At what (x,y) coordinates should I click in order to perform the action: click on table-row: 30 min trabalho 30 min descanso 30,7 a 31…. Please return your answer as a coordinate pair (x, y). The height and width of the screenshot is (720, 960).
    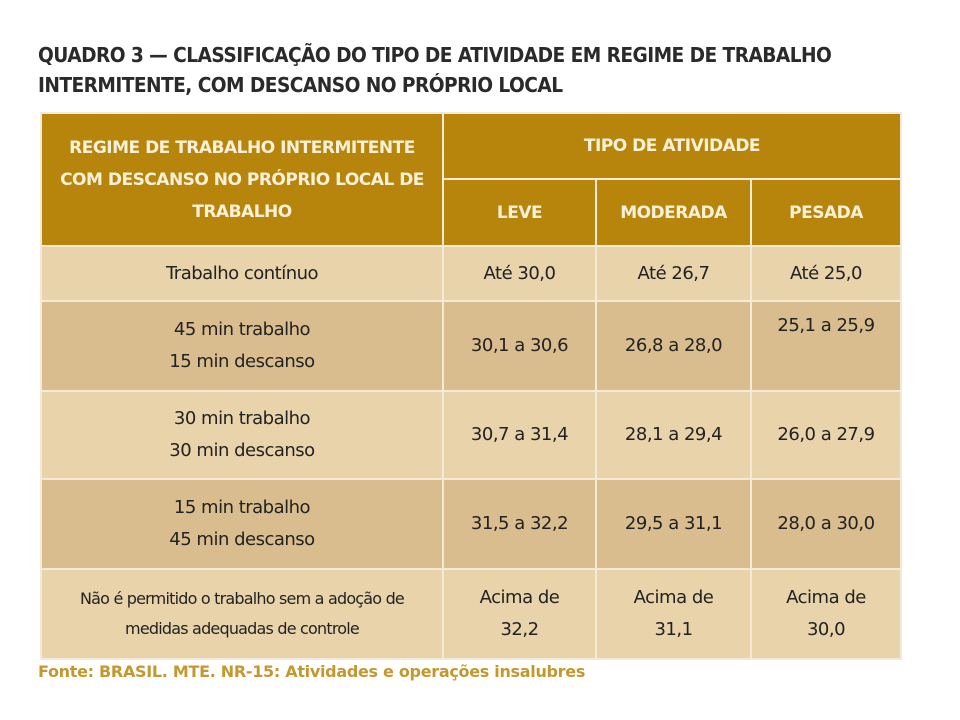
    Looking at the image, I should click on (471, 435).